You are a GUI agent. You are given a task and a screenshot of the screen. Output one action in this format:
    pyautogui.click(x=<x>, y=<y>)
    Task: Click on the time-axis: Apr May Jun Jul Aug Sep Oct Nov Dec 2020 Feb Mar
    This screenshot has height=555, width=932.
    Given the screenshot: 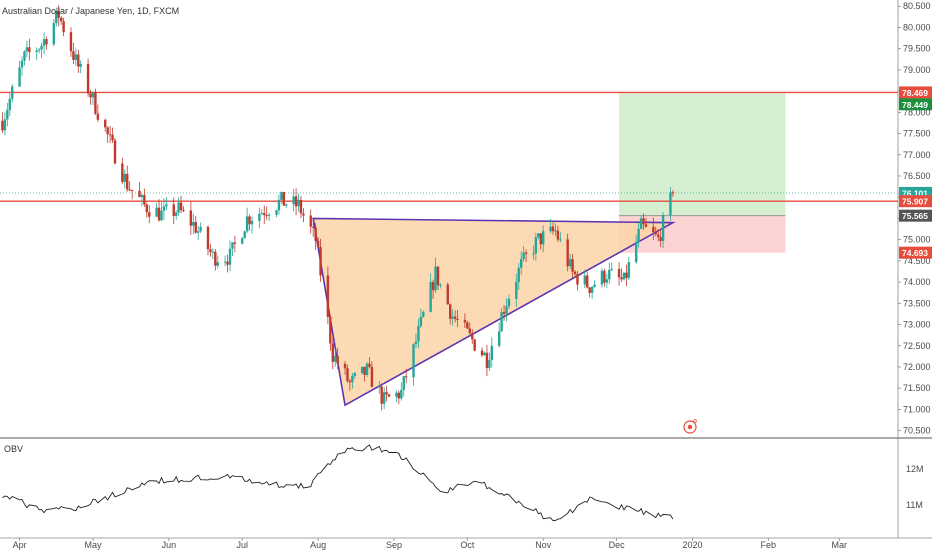 What is the action you would take?
    pyautogui.click(x=430, y=544)
    